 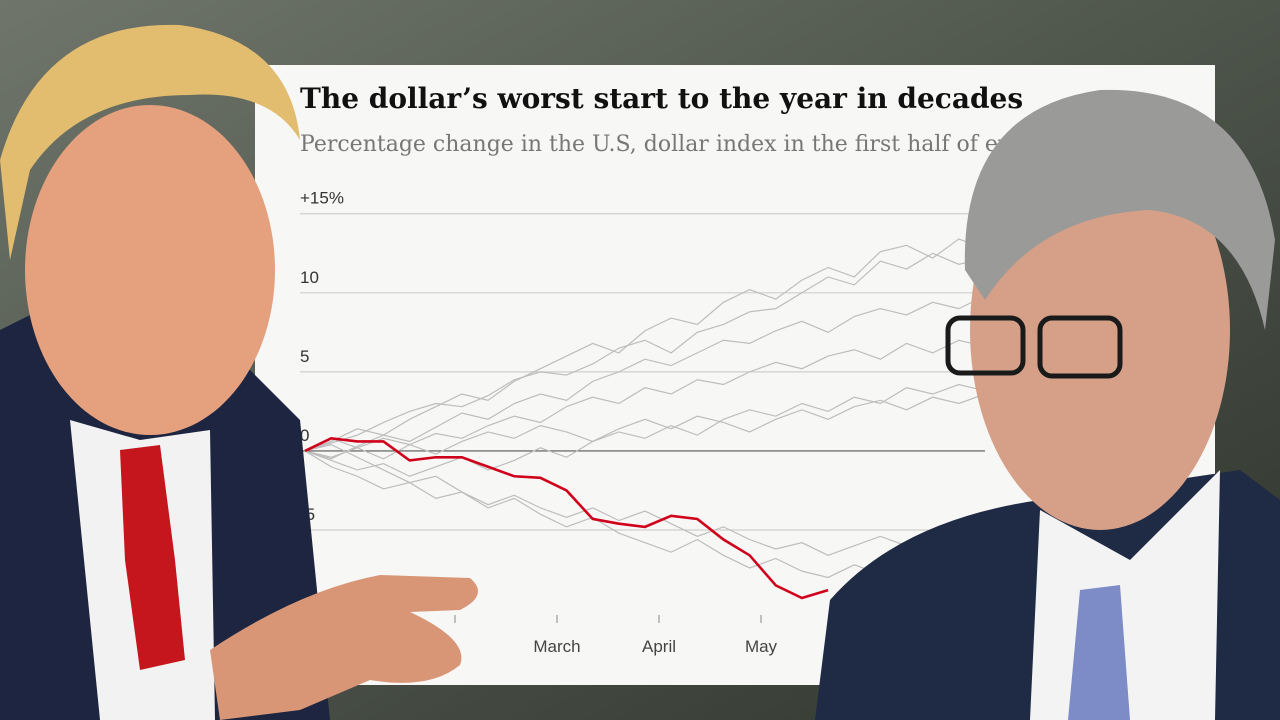 I want to click on y-tick-label: 0, so click(x=304, y=435).